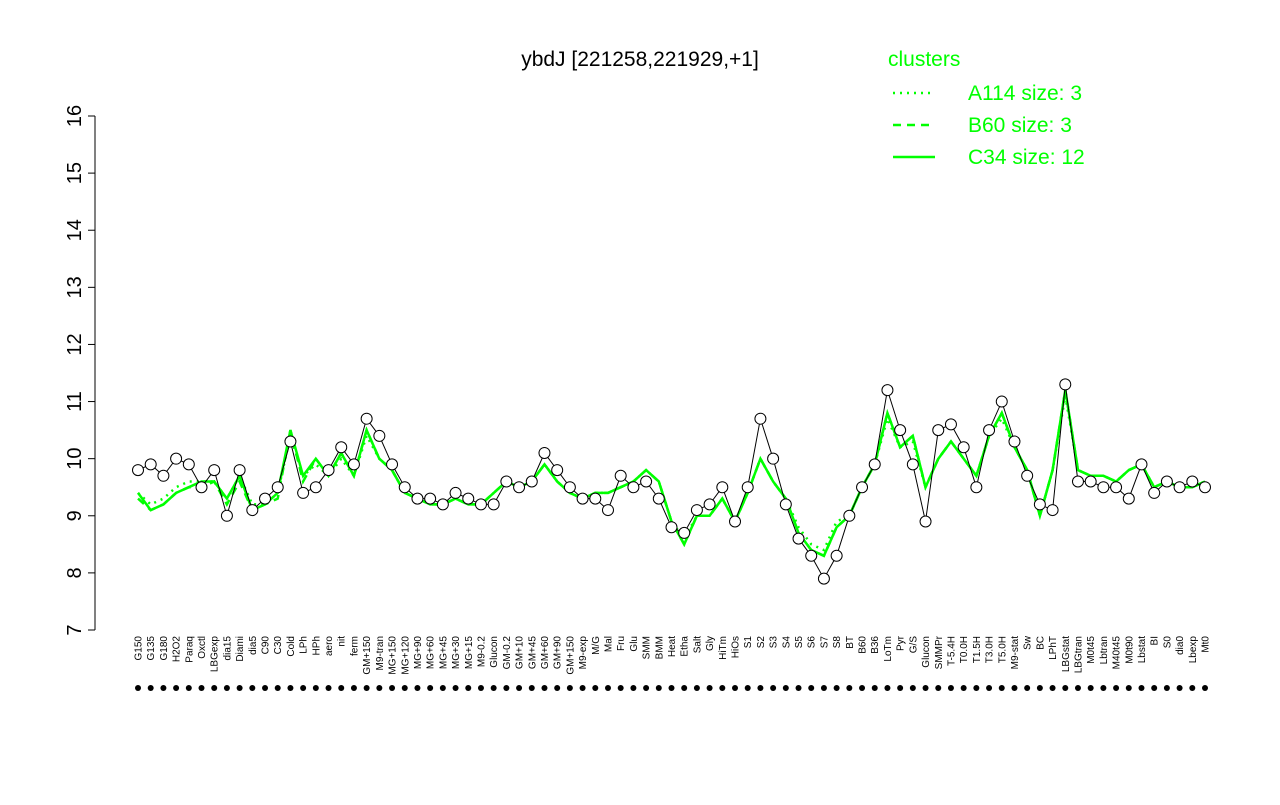 This screenshot has width=1280, height=805. What do you see at coordinates (736, 647) in the screenshot?
I see `x-tick-label: HiOs` at bounding box center [736, 647].